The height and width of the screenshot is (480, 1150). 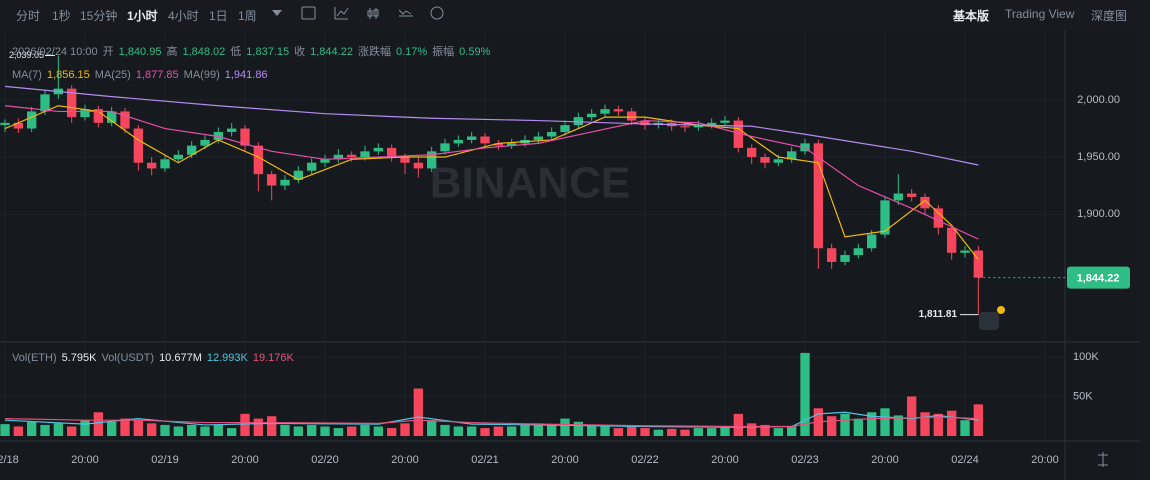 What do you see at coordinates (971, 16) in the screenshot?
I see `view-button: 基本版` at bounding box center [971, 16].